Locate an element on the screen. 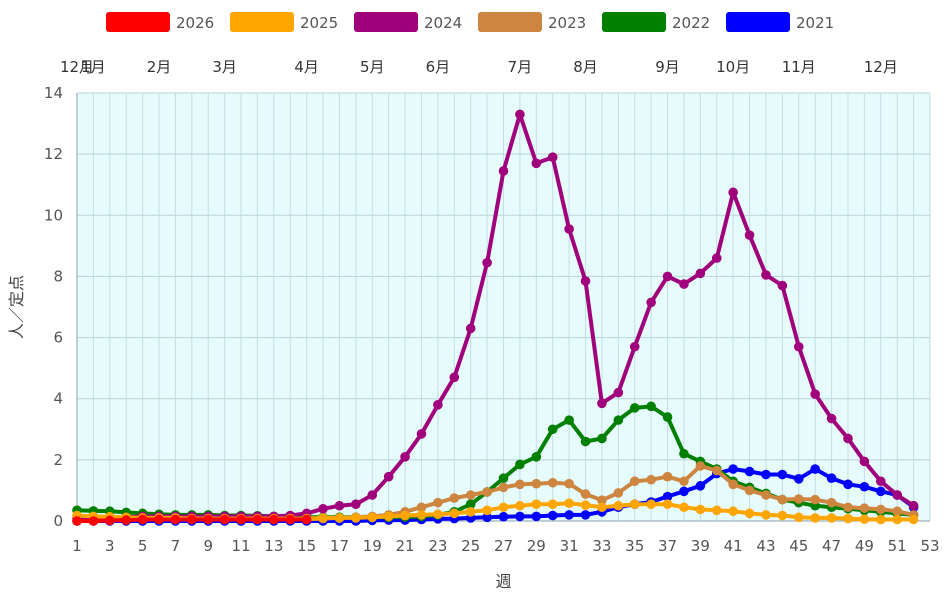 This screenshot has height=600, width=945. x-tick-label: 35 is located at coordinates (634, 546).